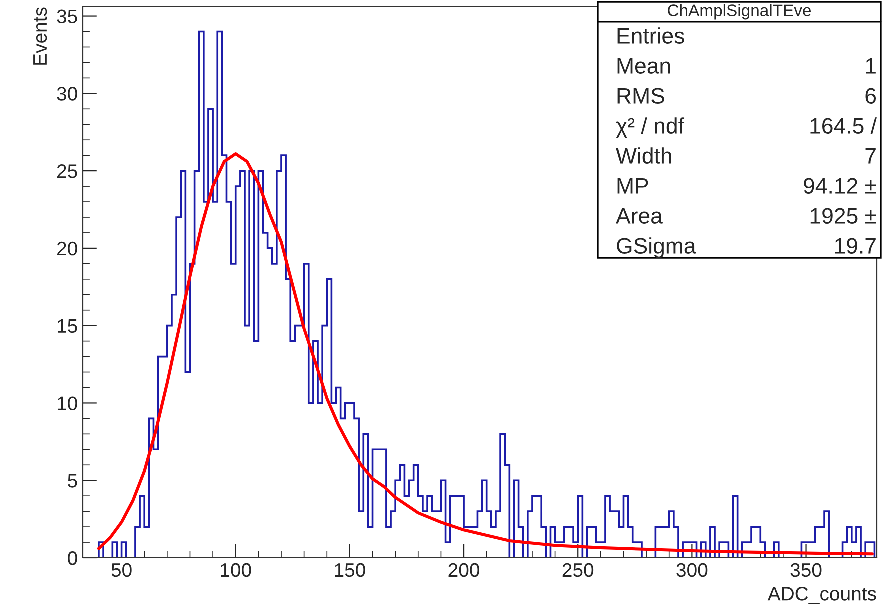 Image resolution: width=882 pixels, height=610 pixels. I want to click on annotation: Width, so click(644, 156).